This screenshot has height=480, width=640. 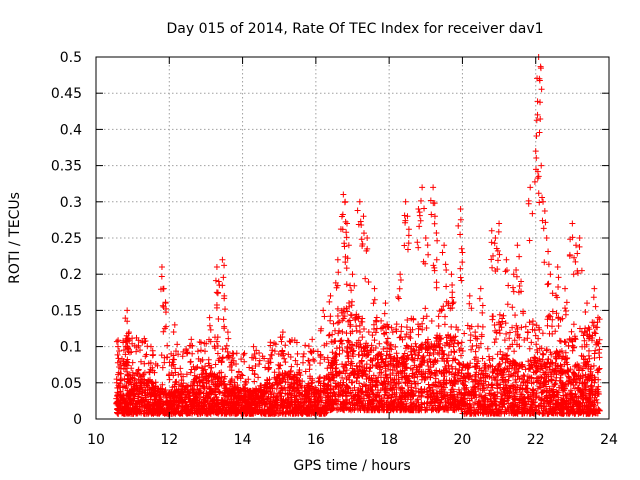 What do you see at coordinates (15, 238) in the screenshot?
I see `y-axis-label: ROTI / TECUs` at bounding box center [15, 238].